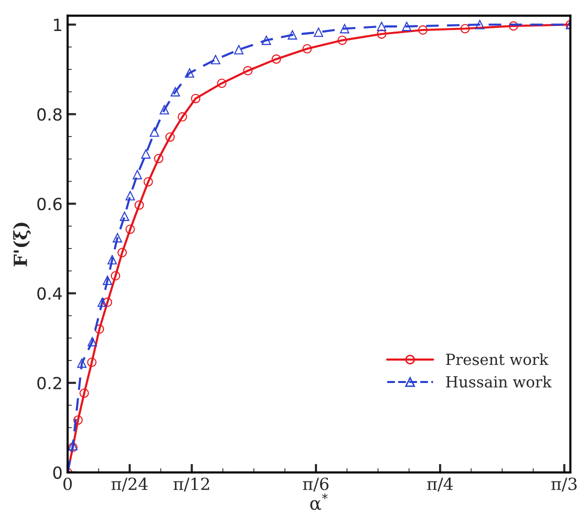  What do you see at coordinates (319, 501) in the screenshot?
I see `x-axis-title: α$^{*}$` at bounding box center [319, 501].